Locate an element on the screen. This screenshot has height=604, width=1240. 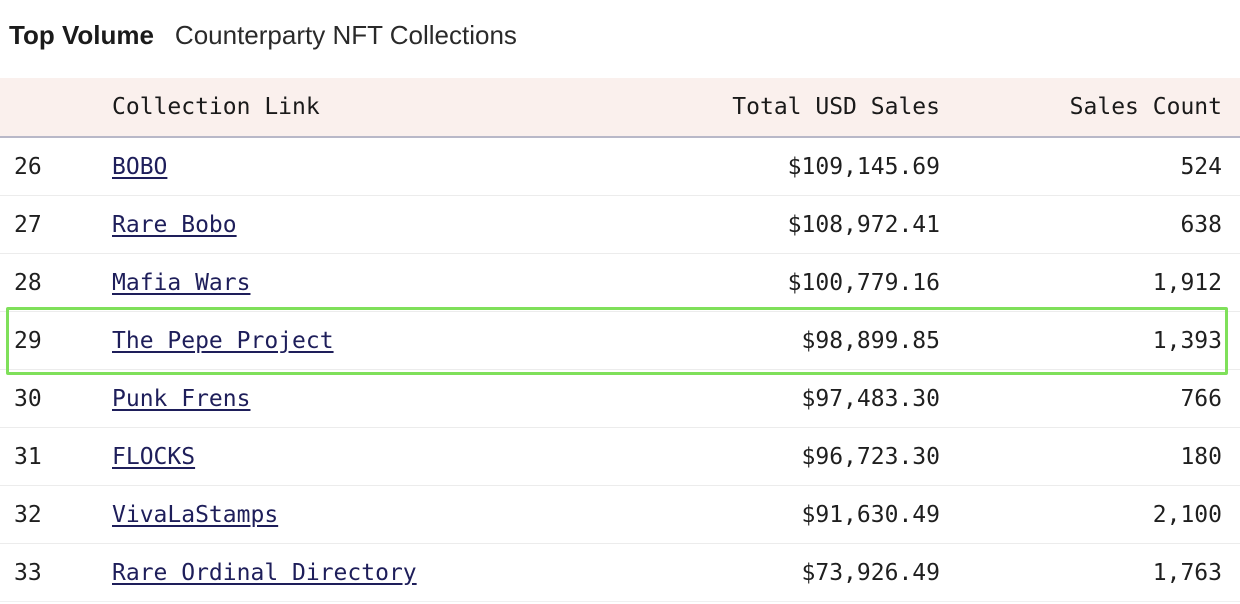
sales-count-cell: 638 is located at coordinates (1201, 224).